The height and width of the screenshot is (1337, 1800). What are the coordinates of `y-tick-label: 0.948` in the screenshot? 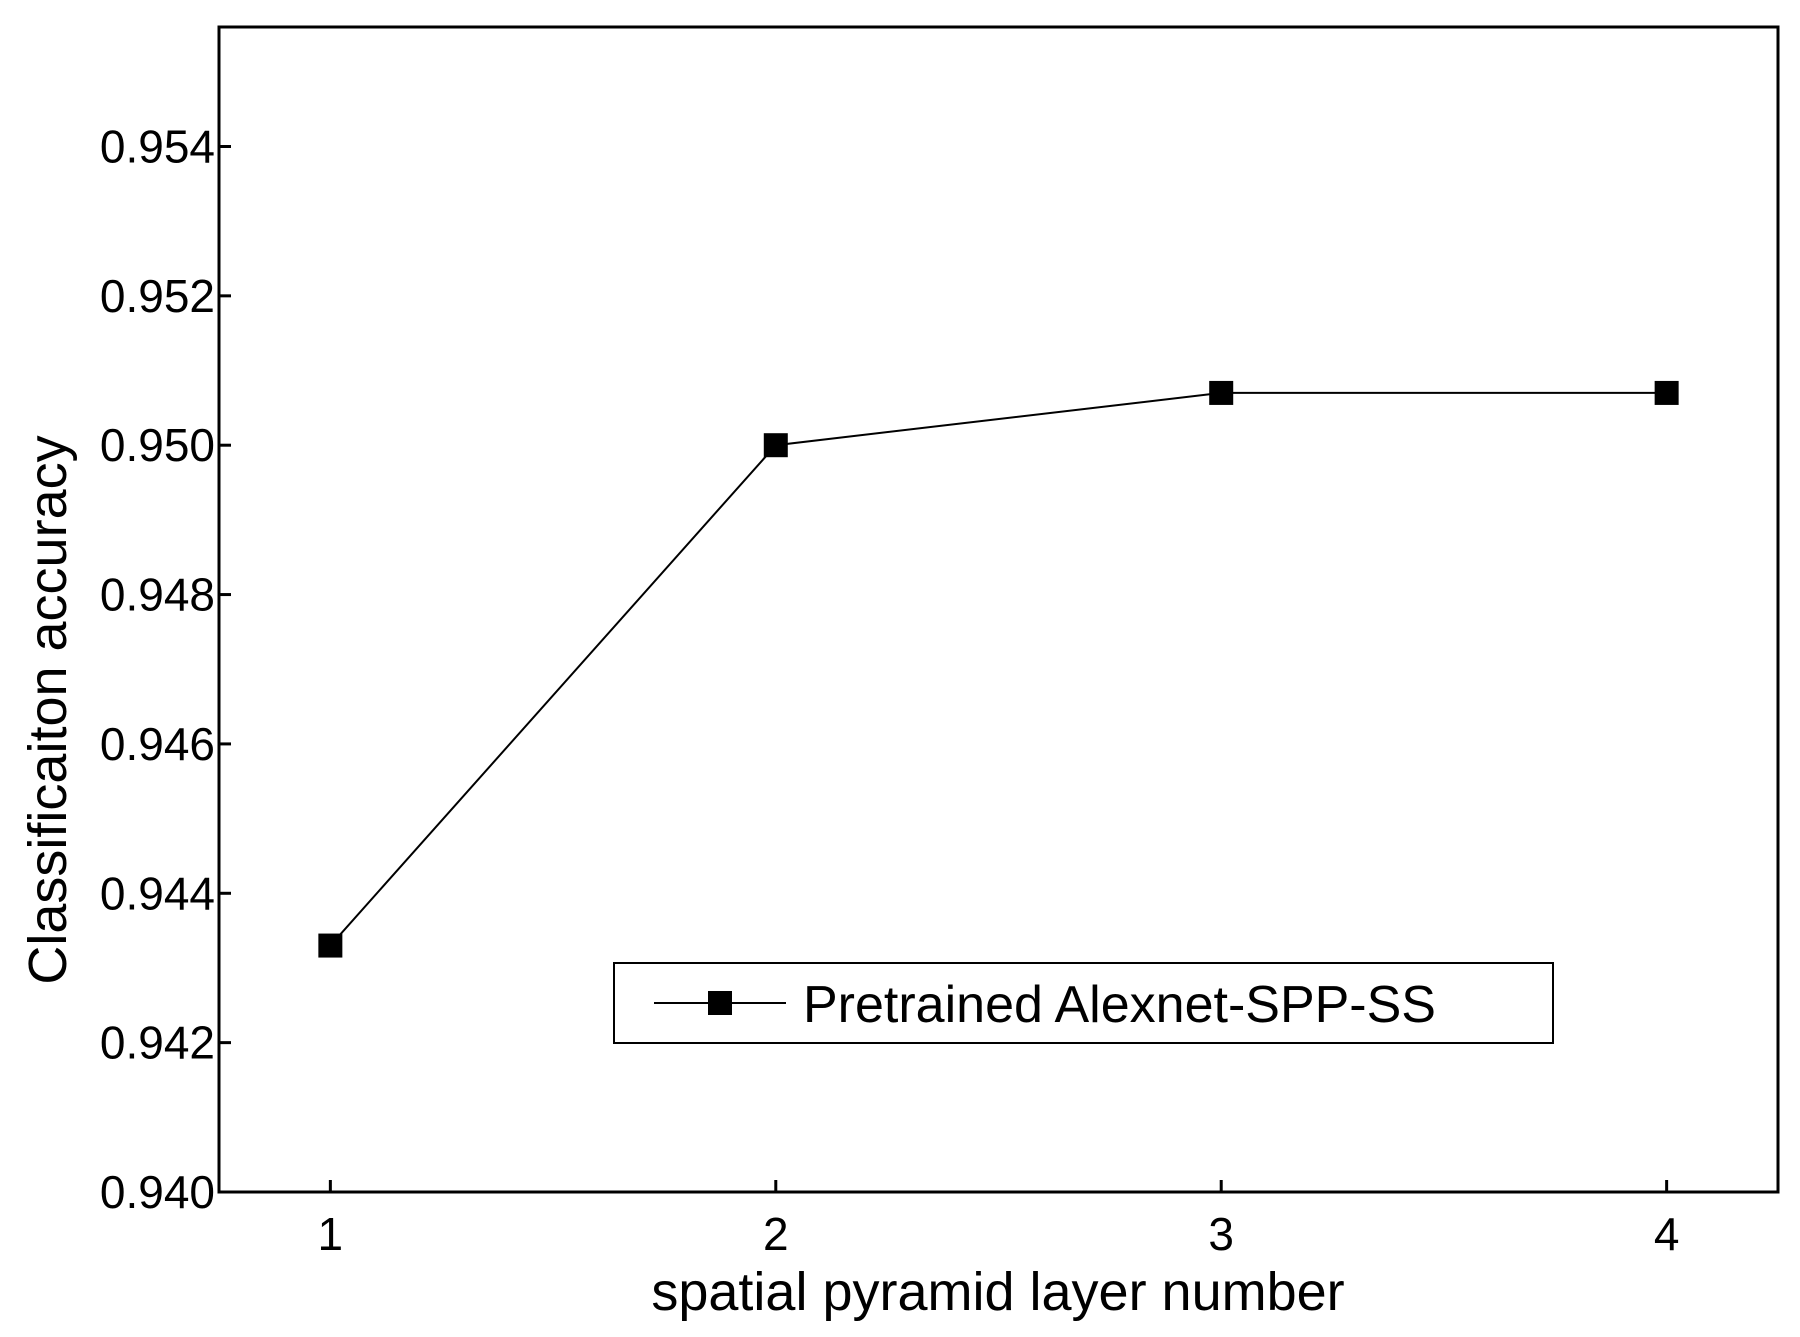 It's located at (157, 595).